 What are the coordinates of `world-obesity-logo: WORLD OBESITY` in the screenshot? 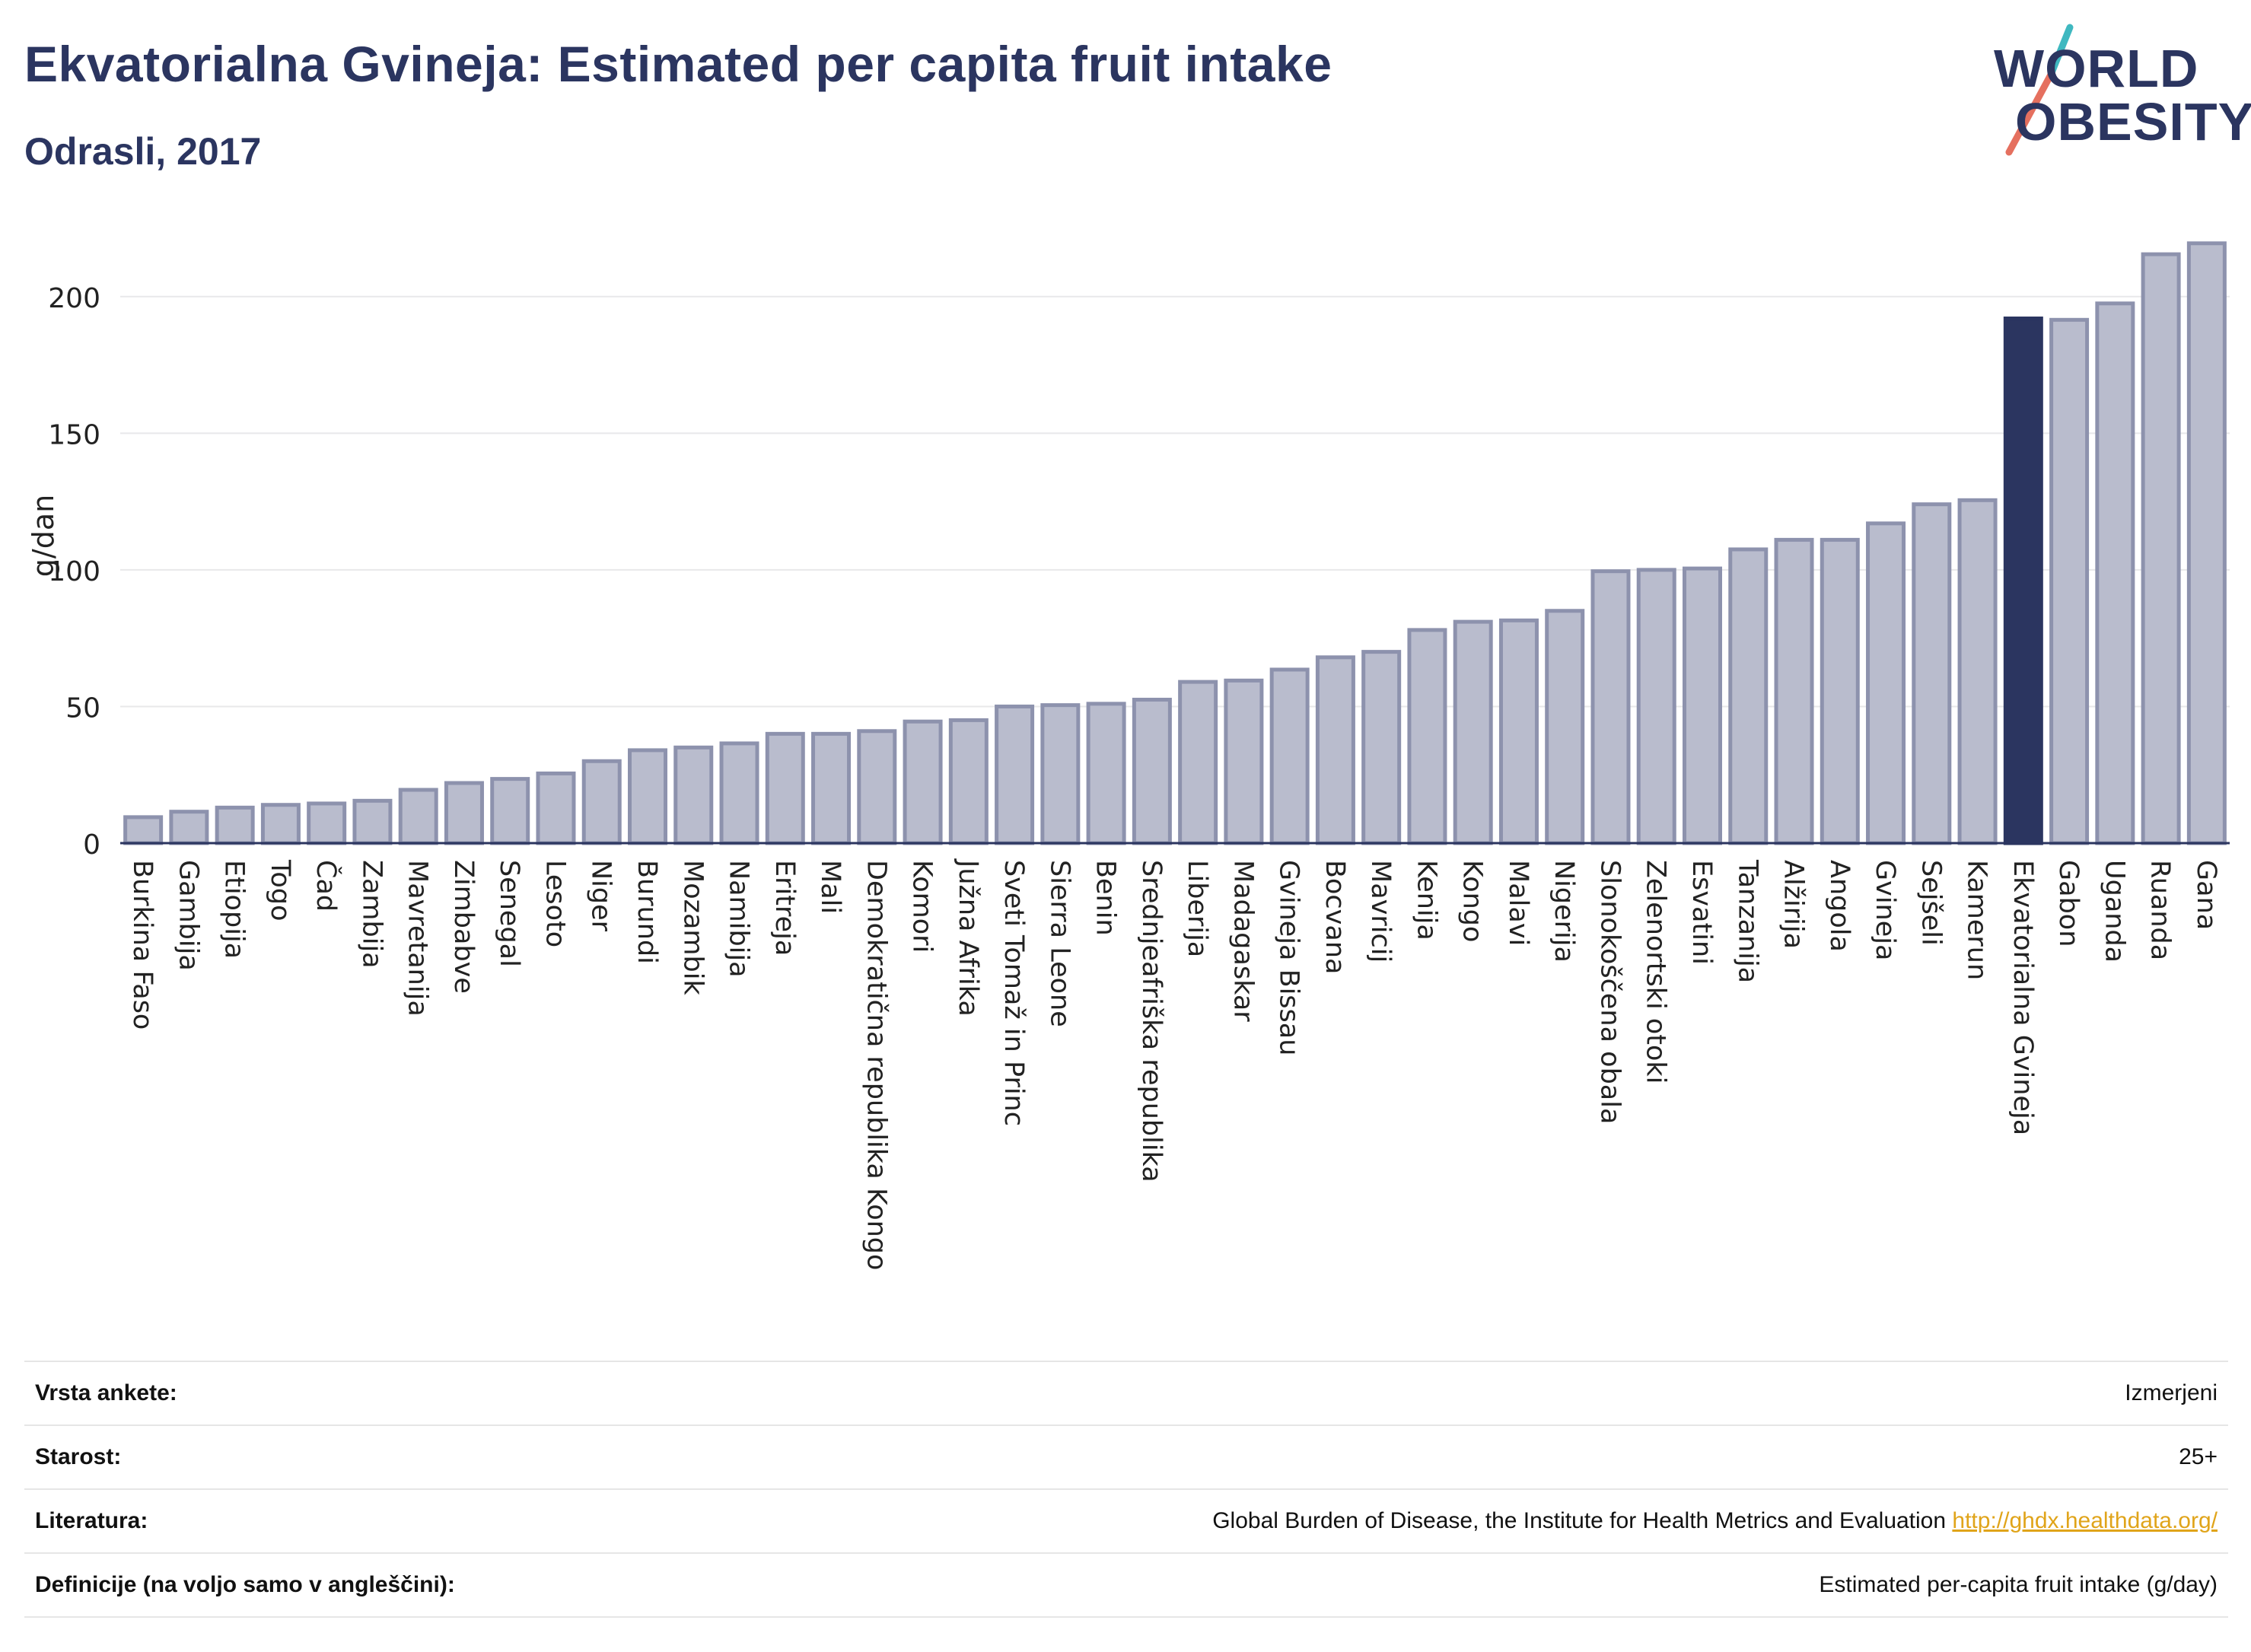 It's located at (2115, 93).